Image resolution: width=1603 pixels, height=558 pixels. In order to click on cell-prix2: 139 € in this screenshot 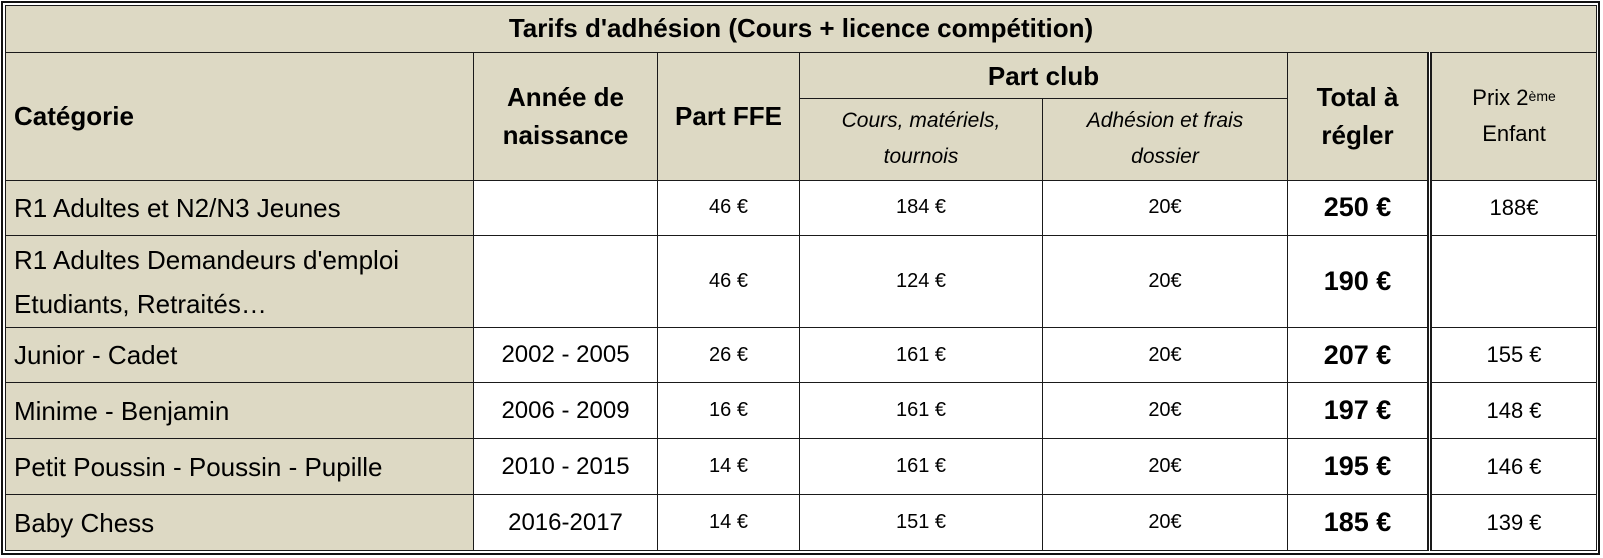, I will do `click(1512, 522)`.